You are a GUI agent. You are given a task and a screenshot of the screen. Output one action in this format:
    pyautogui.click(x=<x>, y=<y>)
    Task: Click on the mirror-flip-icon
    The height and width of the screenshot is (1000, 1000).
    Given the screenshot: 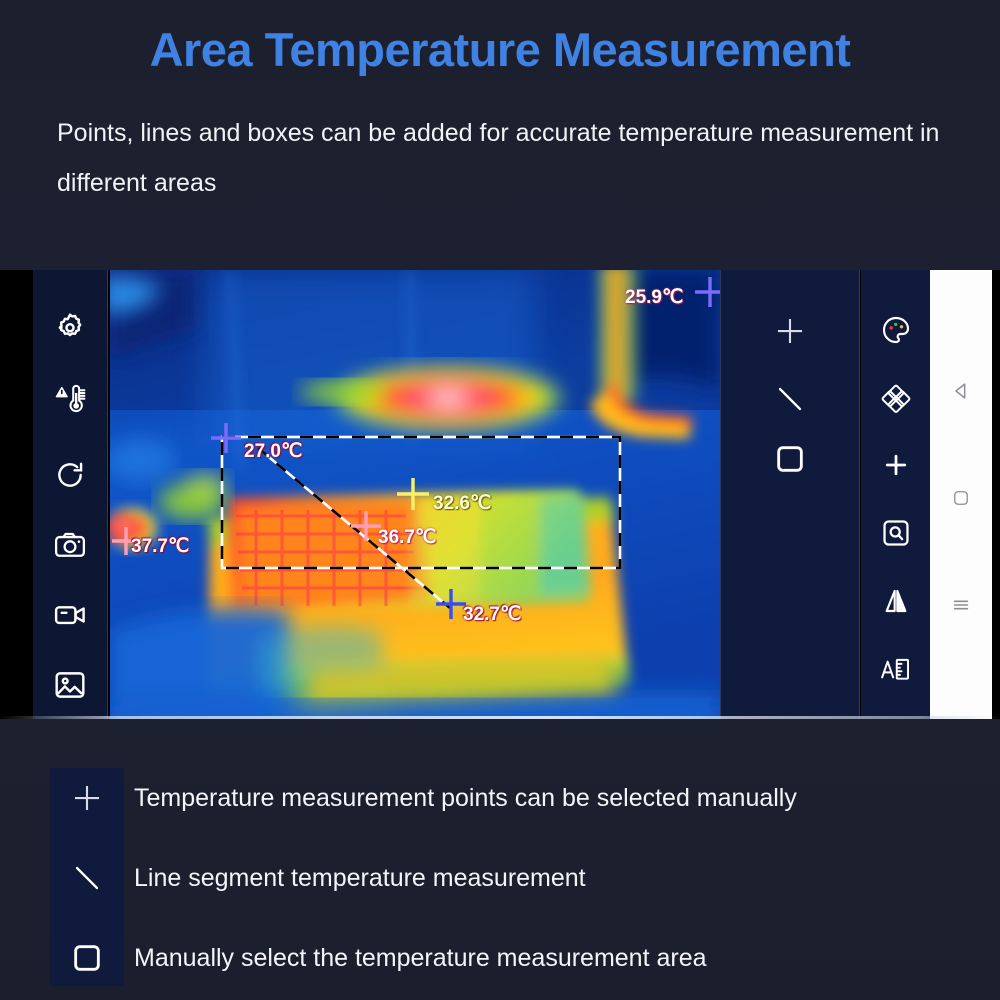 What is the action you would take?
    pyautogui.click(x=896, y=601)
    